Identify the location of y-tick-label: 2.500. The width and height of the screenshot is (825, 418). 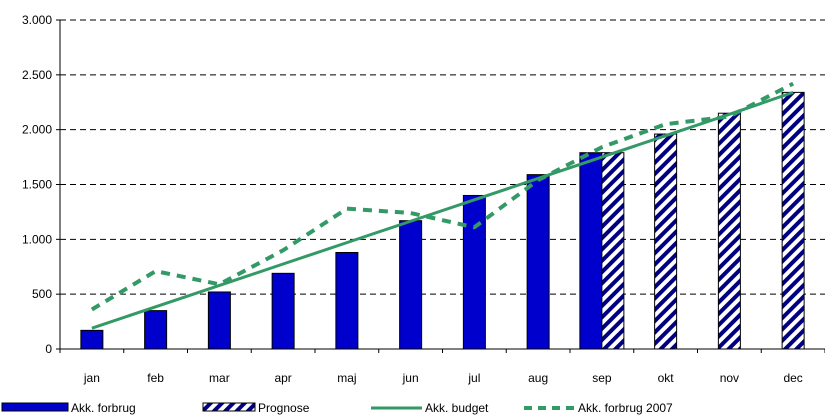
(37, 75).